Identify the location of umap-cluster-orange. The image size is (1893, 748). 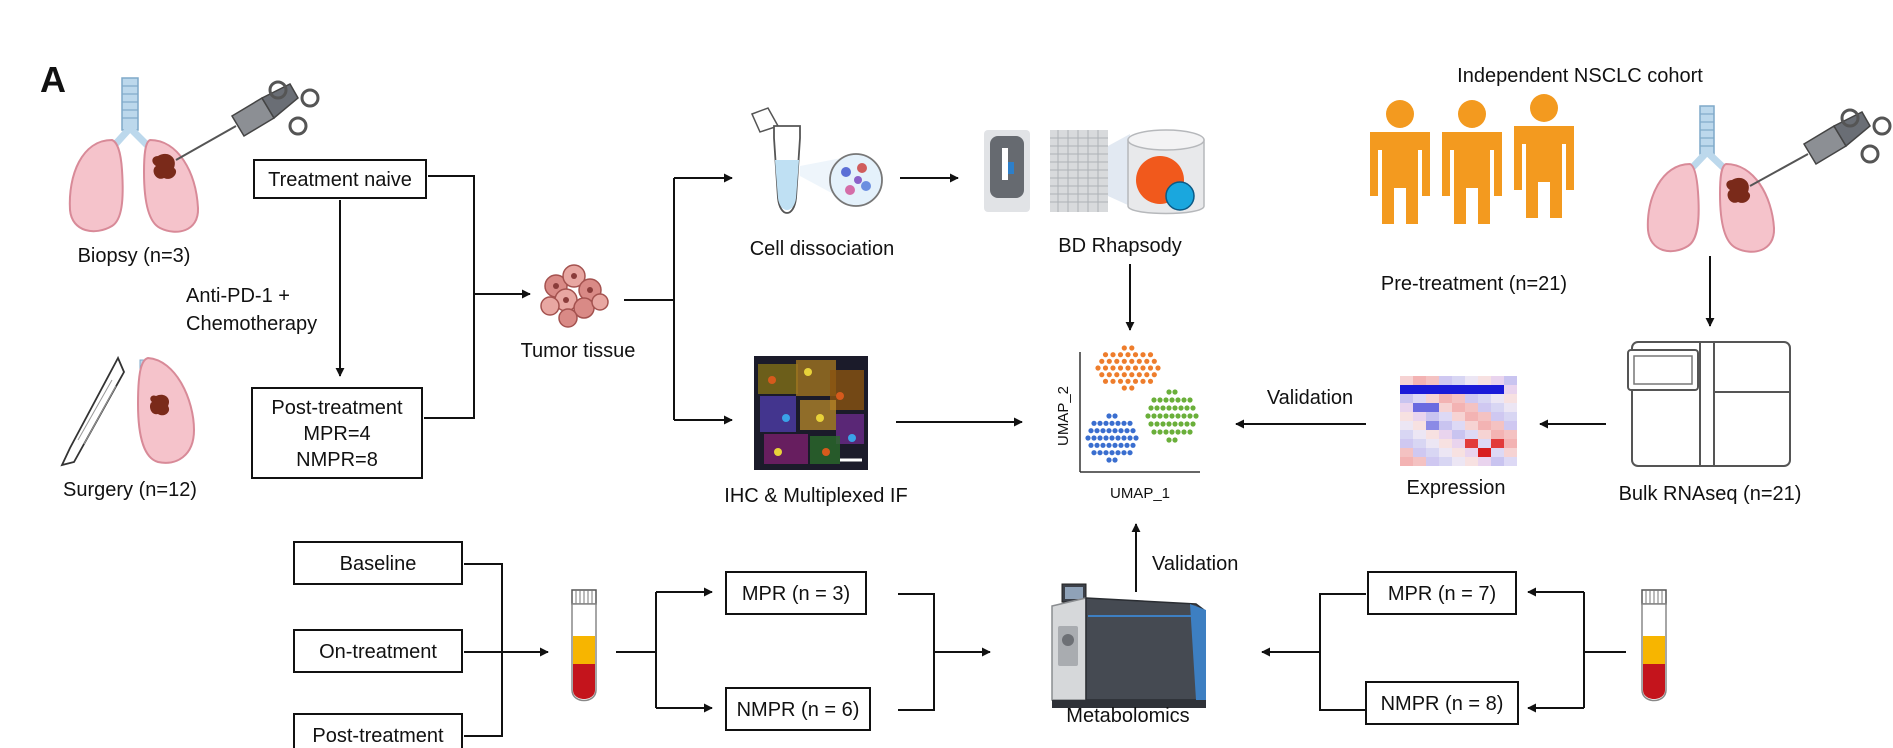
(1128, 368).